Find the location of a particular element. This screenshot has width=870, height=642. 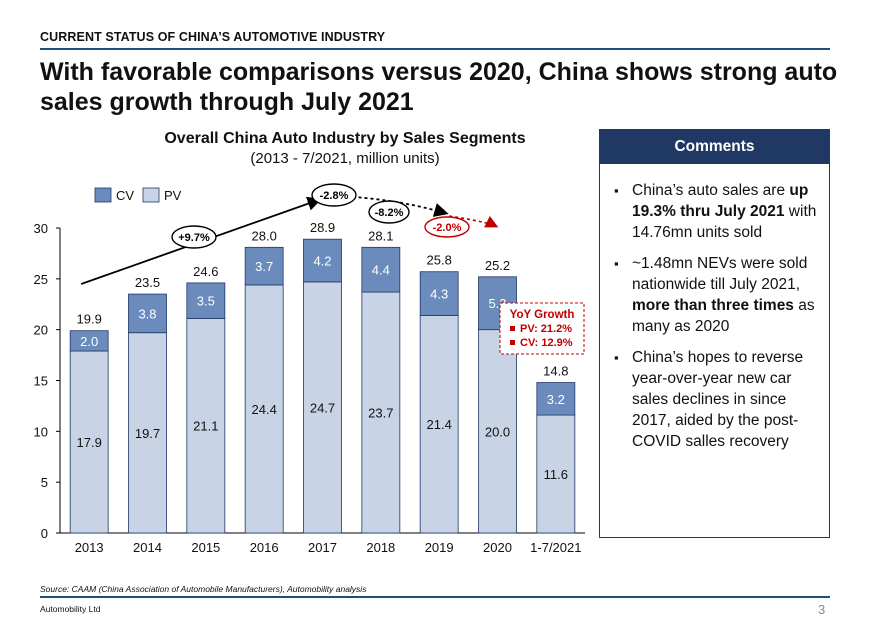

cv-value-label: 3.5 is located at coordinates (206, 301).